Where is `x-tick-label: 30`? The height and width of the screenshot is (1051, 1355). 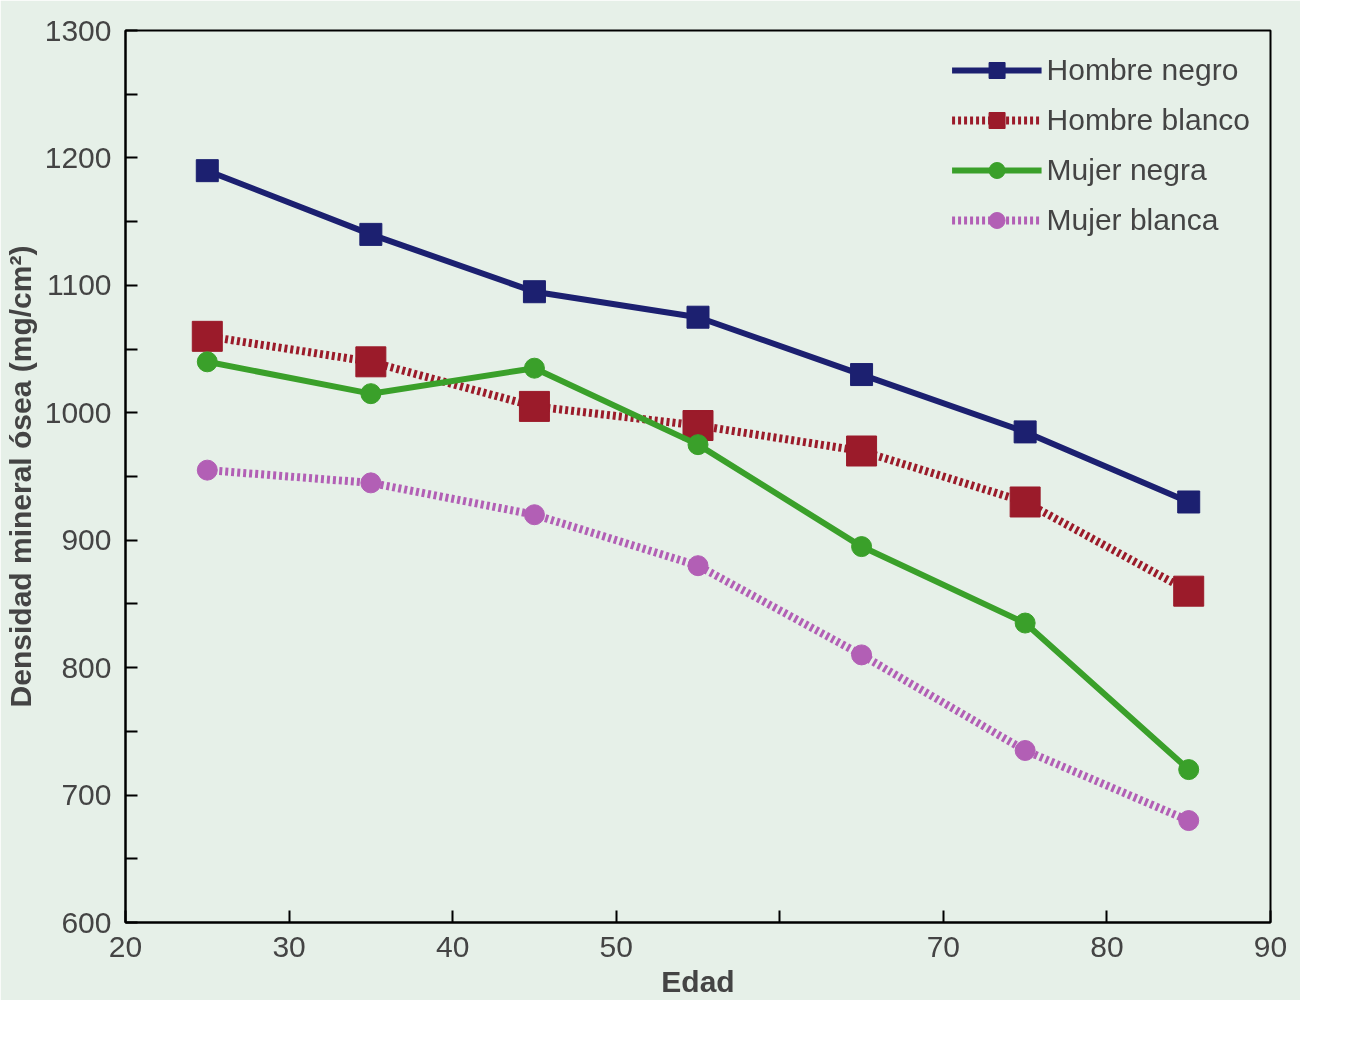
x-tick-label: 30 is located at coordinates (289, 946).